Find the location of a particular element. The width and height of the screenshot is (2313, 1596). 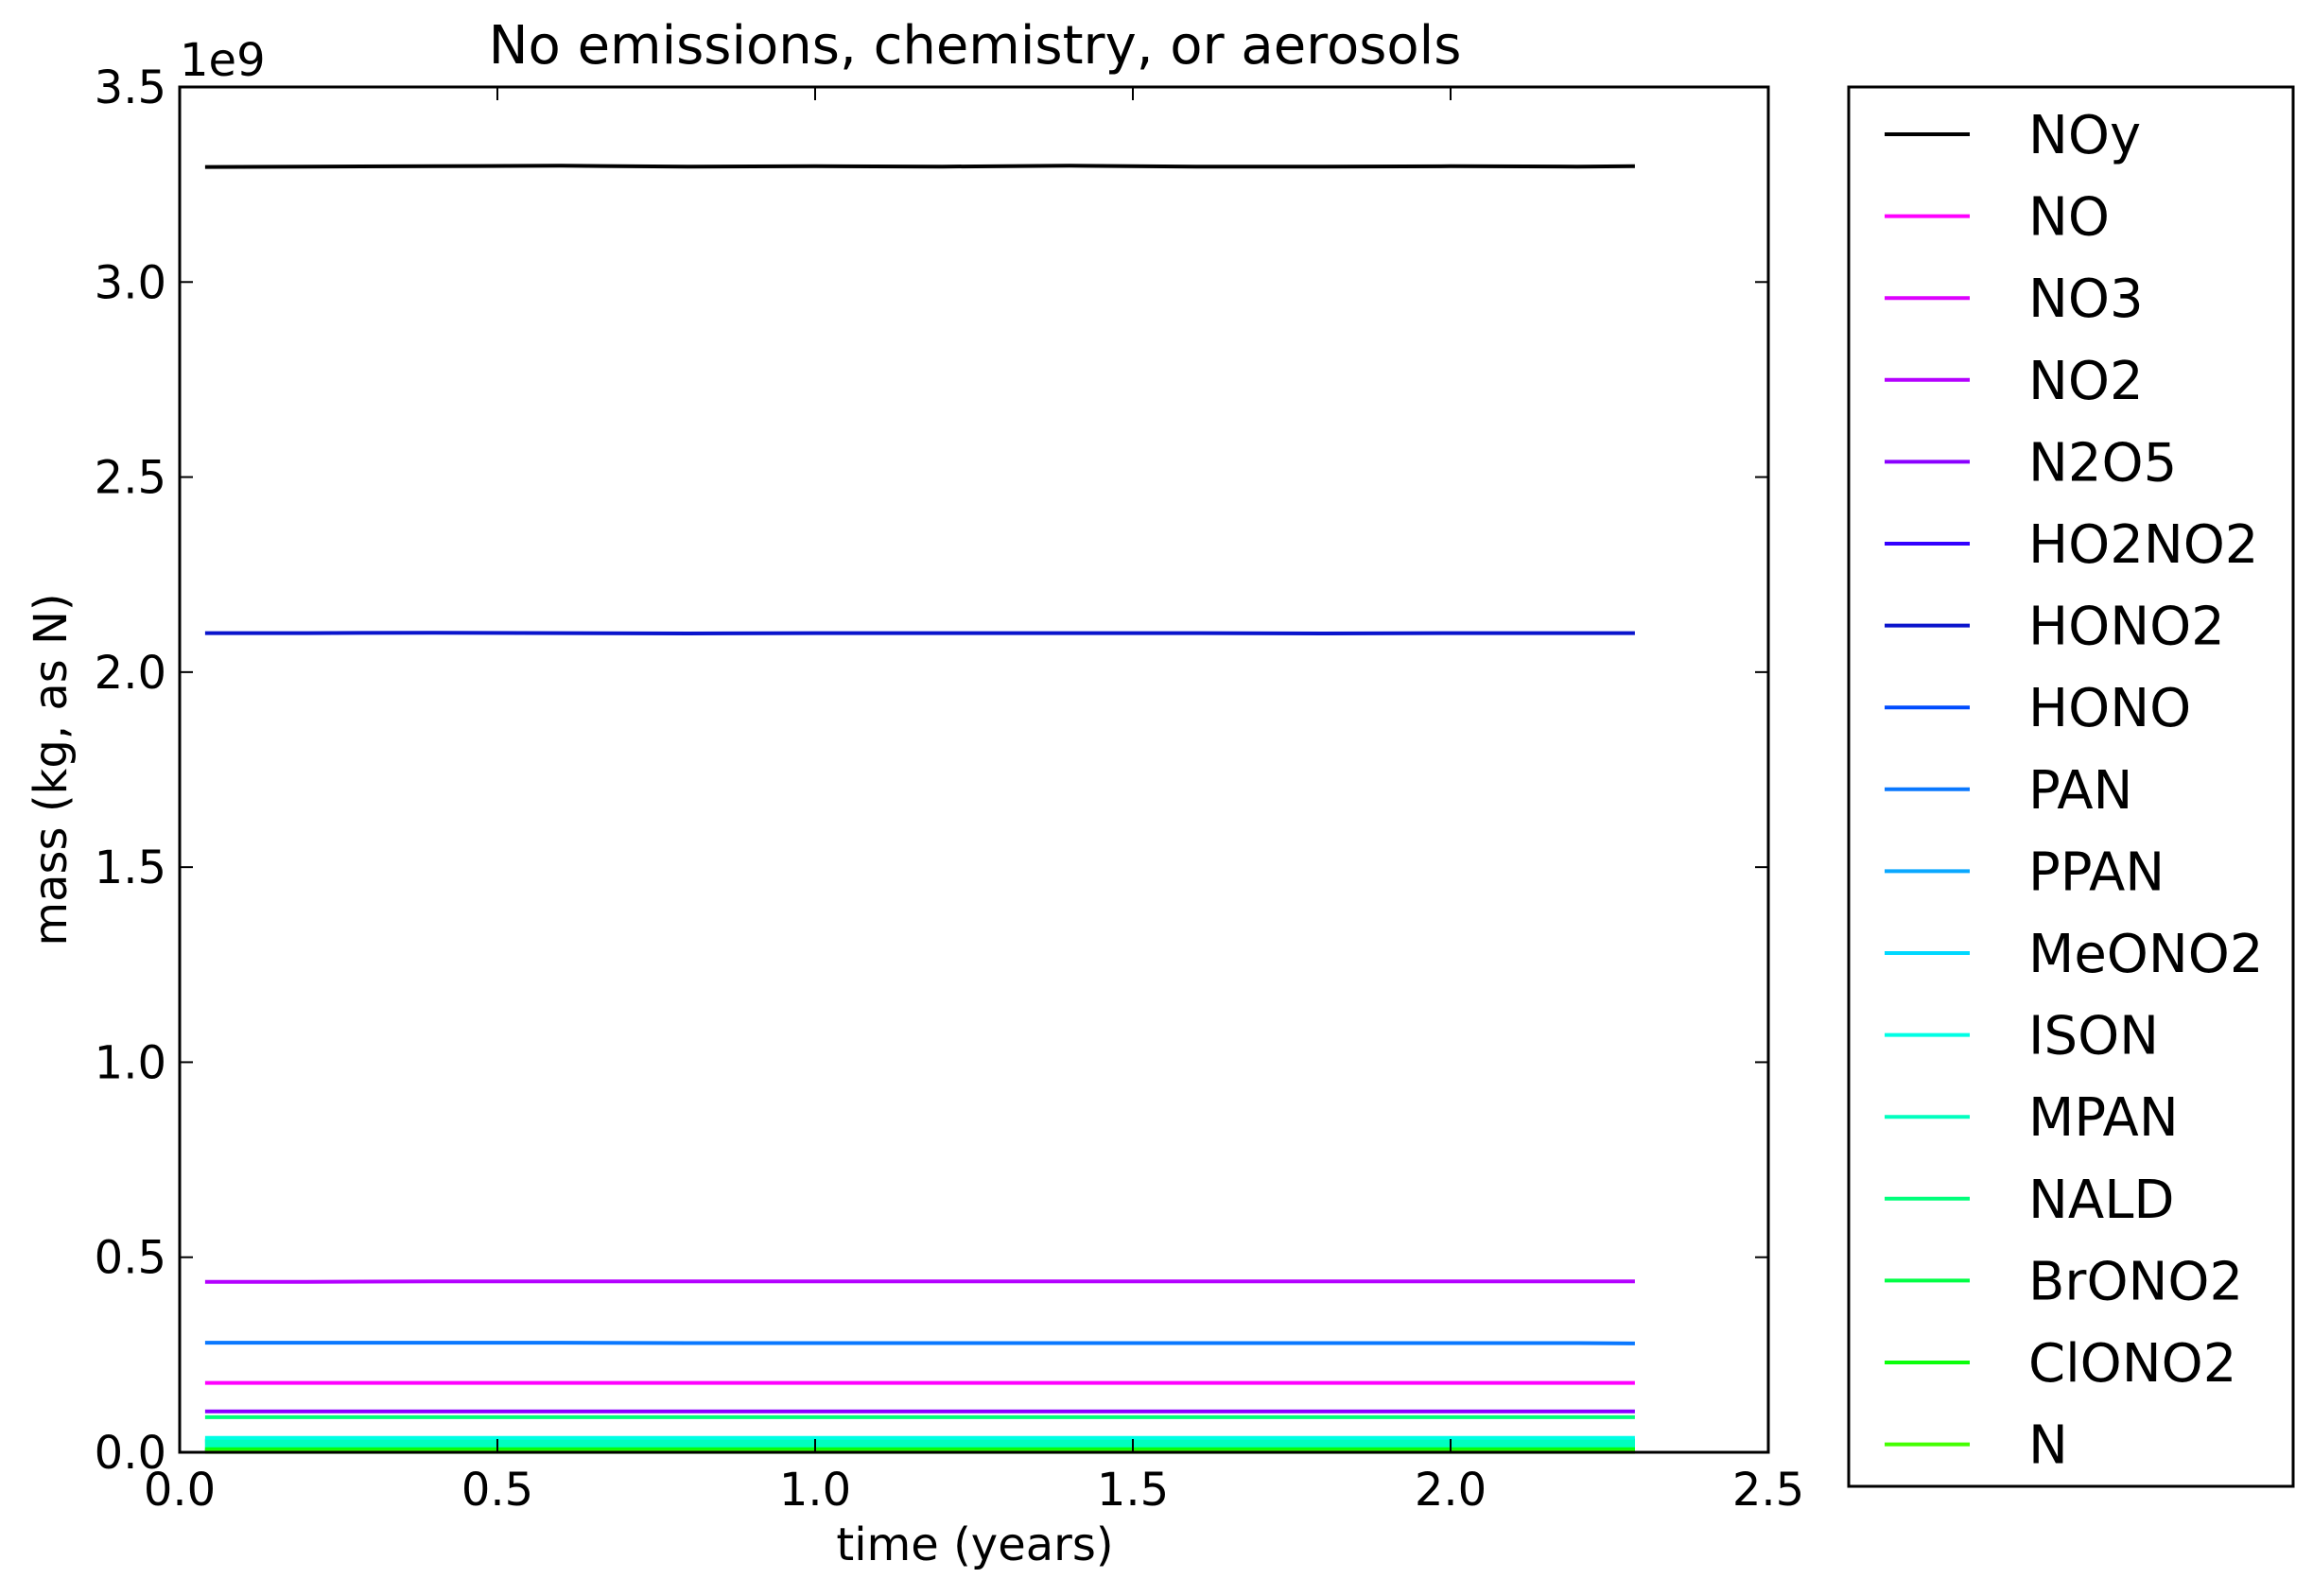

legend-label: MPAN is located at coordinates (2103, 1118).